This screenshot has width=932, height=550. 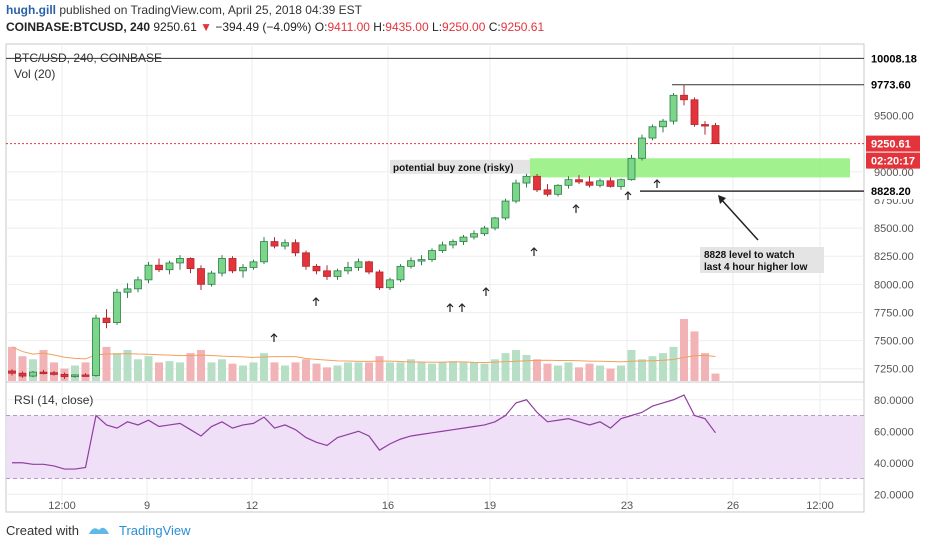 What do you see at coordinates (739, 219) in the screenshot?
I see `note-arrow-line` at bounding box center [739, 219].